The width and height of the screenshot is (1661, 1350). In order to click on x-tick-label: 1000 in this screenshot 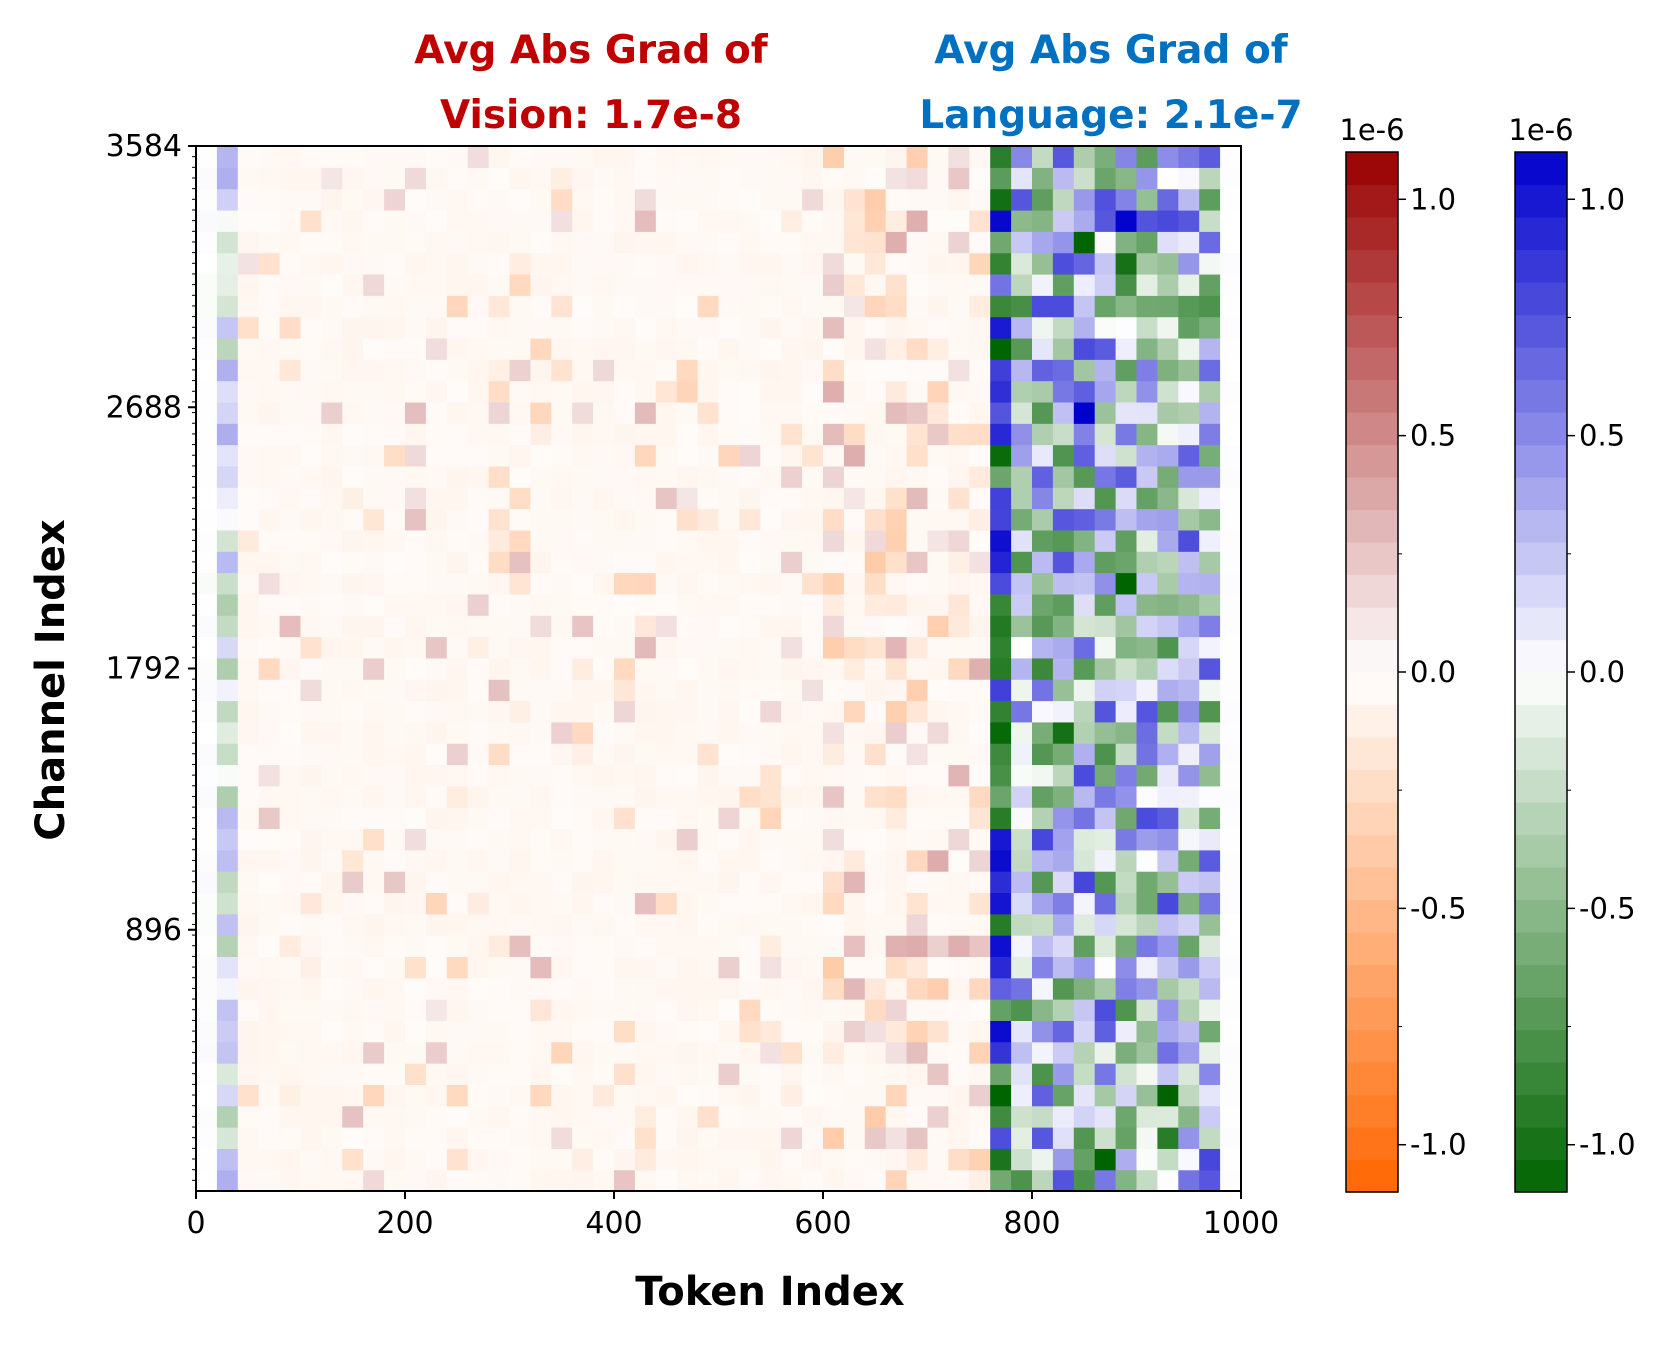, I will do `click(1241, 1223)`.